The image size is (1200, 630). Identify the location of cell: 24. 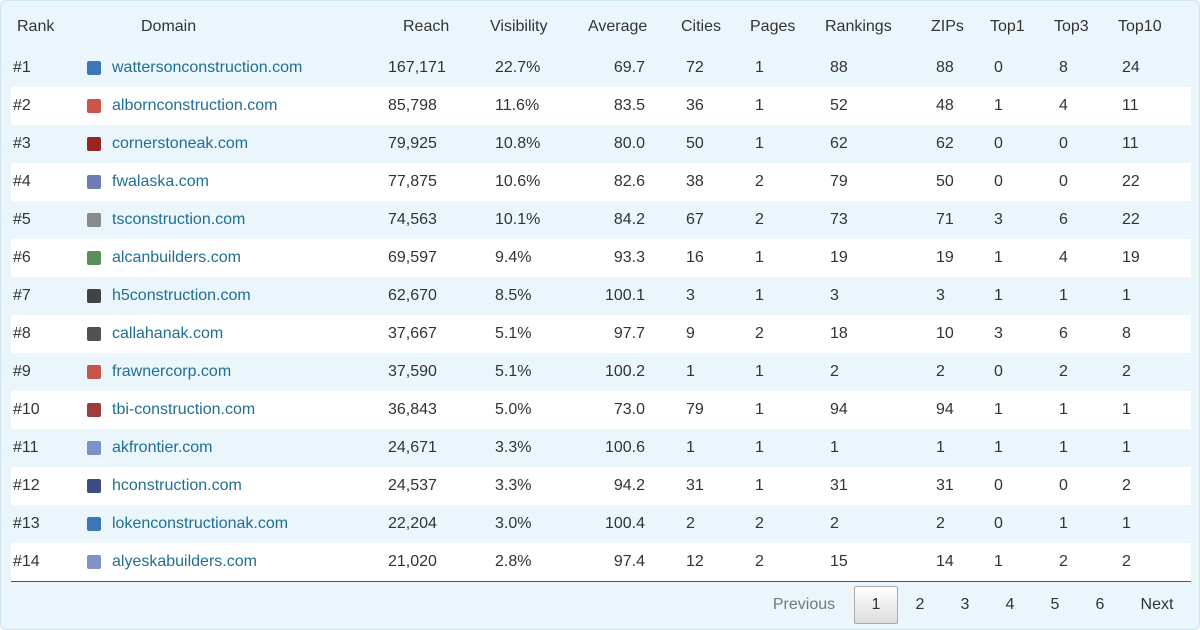
(1131, 67).